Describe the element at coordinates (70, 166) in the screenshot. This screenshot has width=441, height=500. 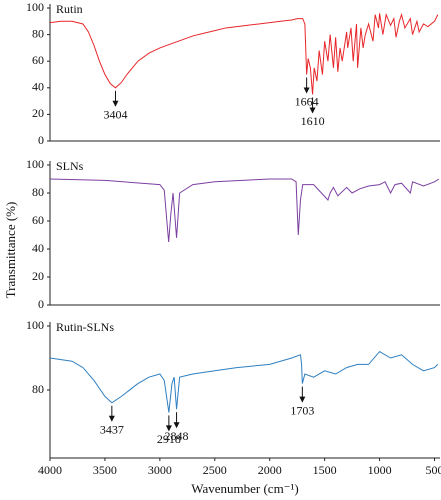
I see `panel-title: SLNs` at that location.